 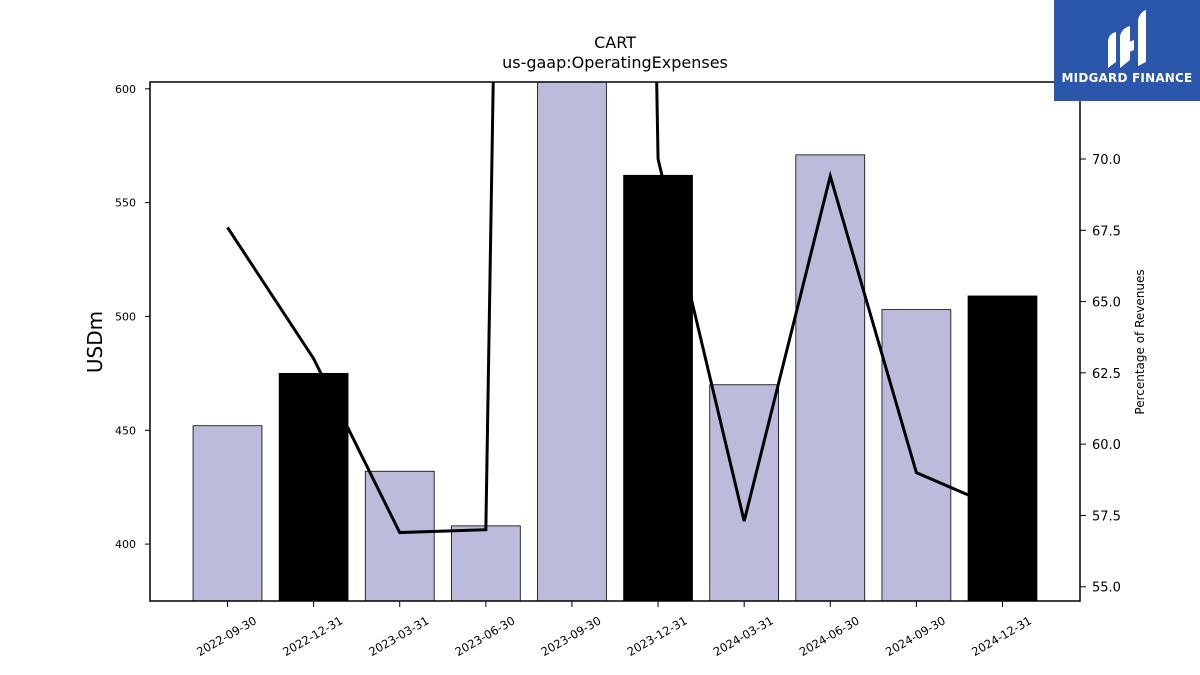 What do you see at coordinates (571, 636) in the screenshot?
I see `x-tick-label: 2023-09-30` at bounding box center [571, 636].